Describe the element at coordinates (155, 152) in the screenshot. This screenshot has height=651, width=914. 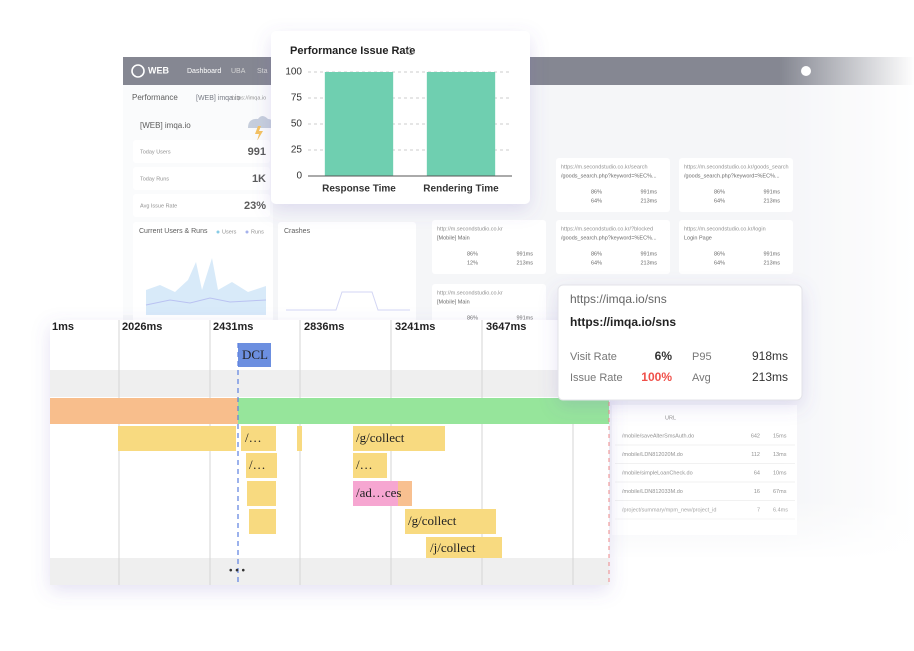
I see `stat-label: Today Users` at that location.